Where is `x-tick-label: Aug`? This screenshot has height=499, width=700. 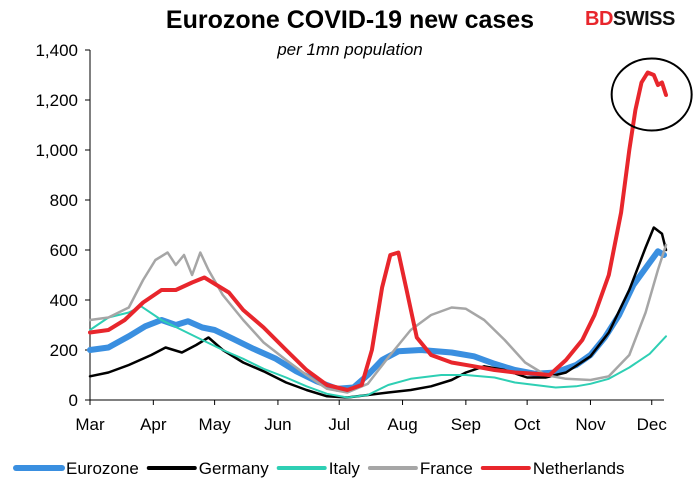 x-tick-label: Aug is located at coordinates (402, 424).